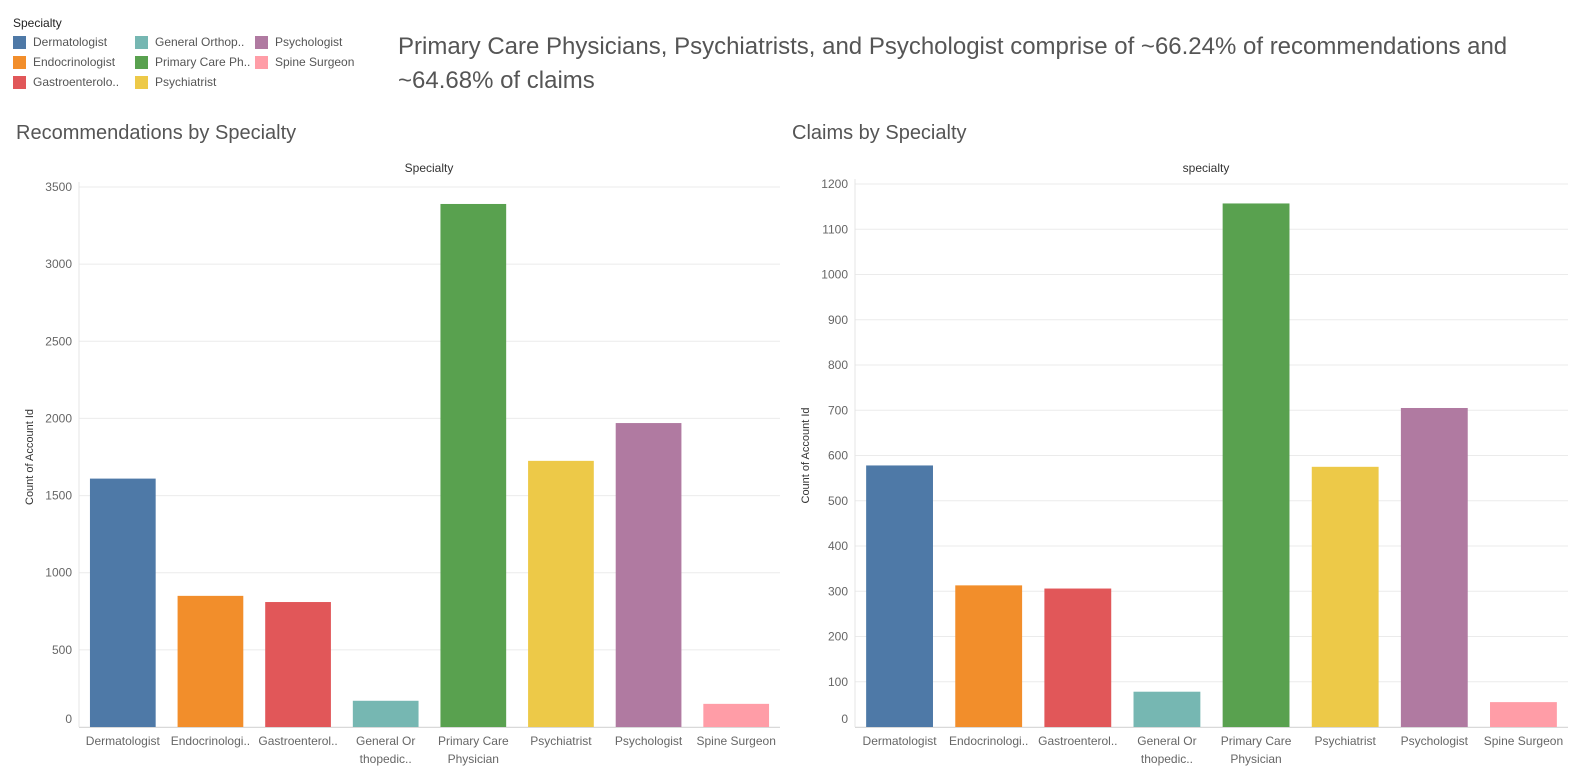  Describe the element at coordinates (156, 133) in the screenshot. I see `recommendations-chart-title: Recommendations by Specialty` at that location.